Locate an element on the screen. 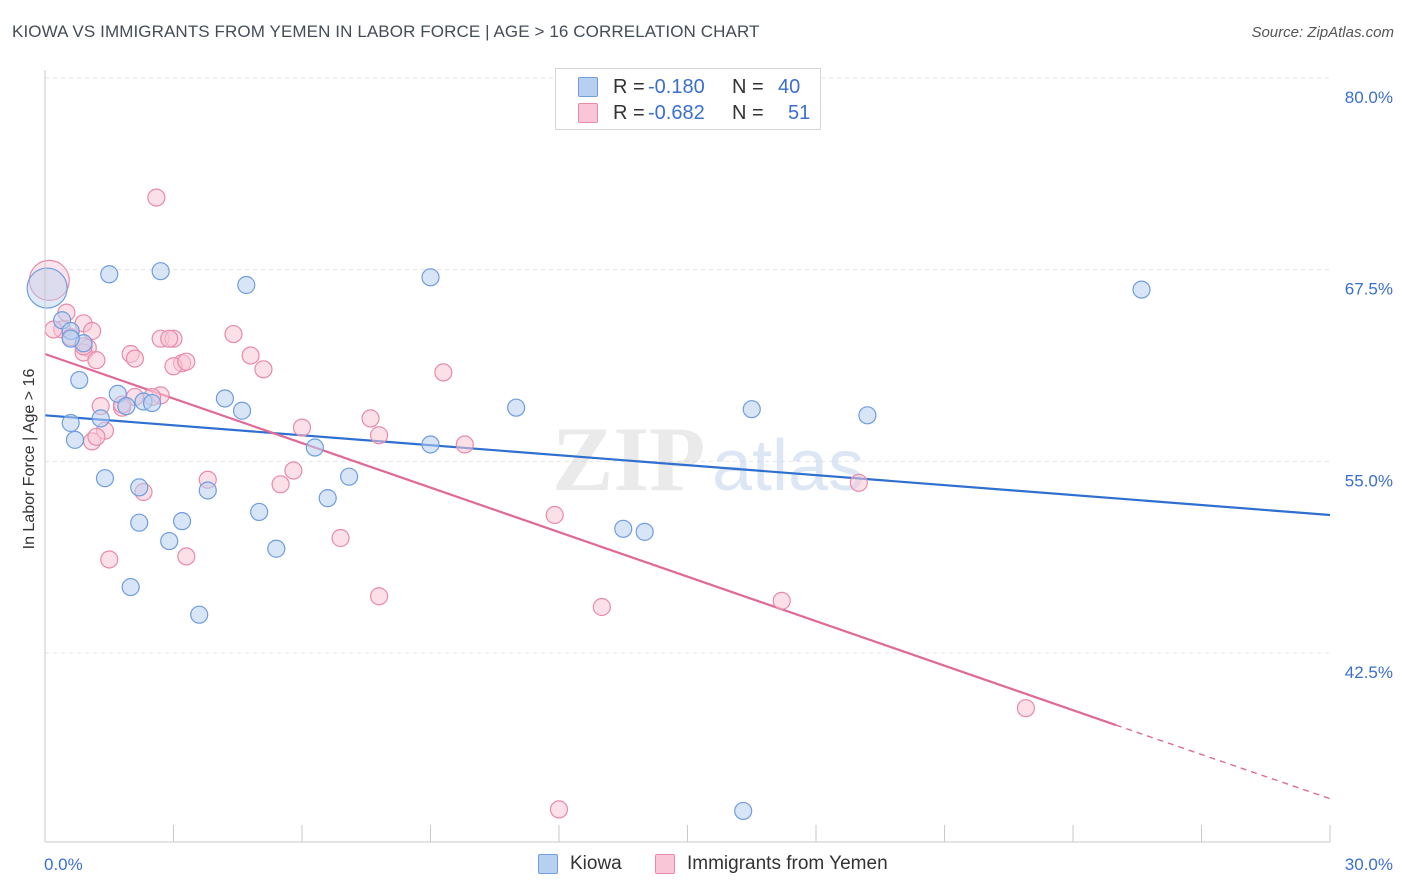  correlation-legend: R = -0.180 N = 40 R = -0.682 N = 51 is located at coordinates (688, 99).